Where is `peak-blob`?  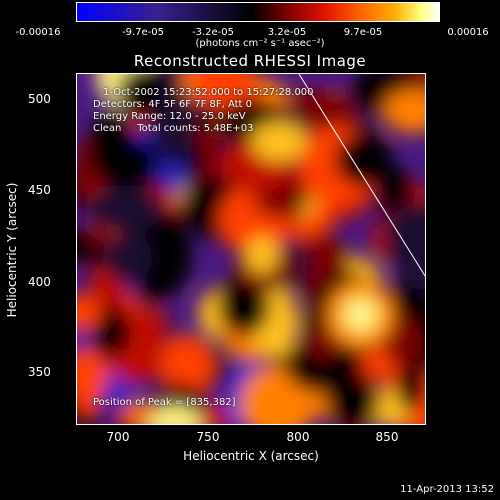
peak-blob is located at coordinates (360, 314).